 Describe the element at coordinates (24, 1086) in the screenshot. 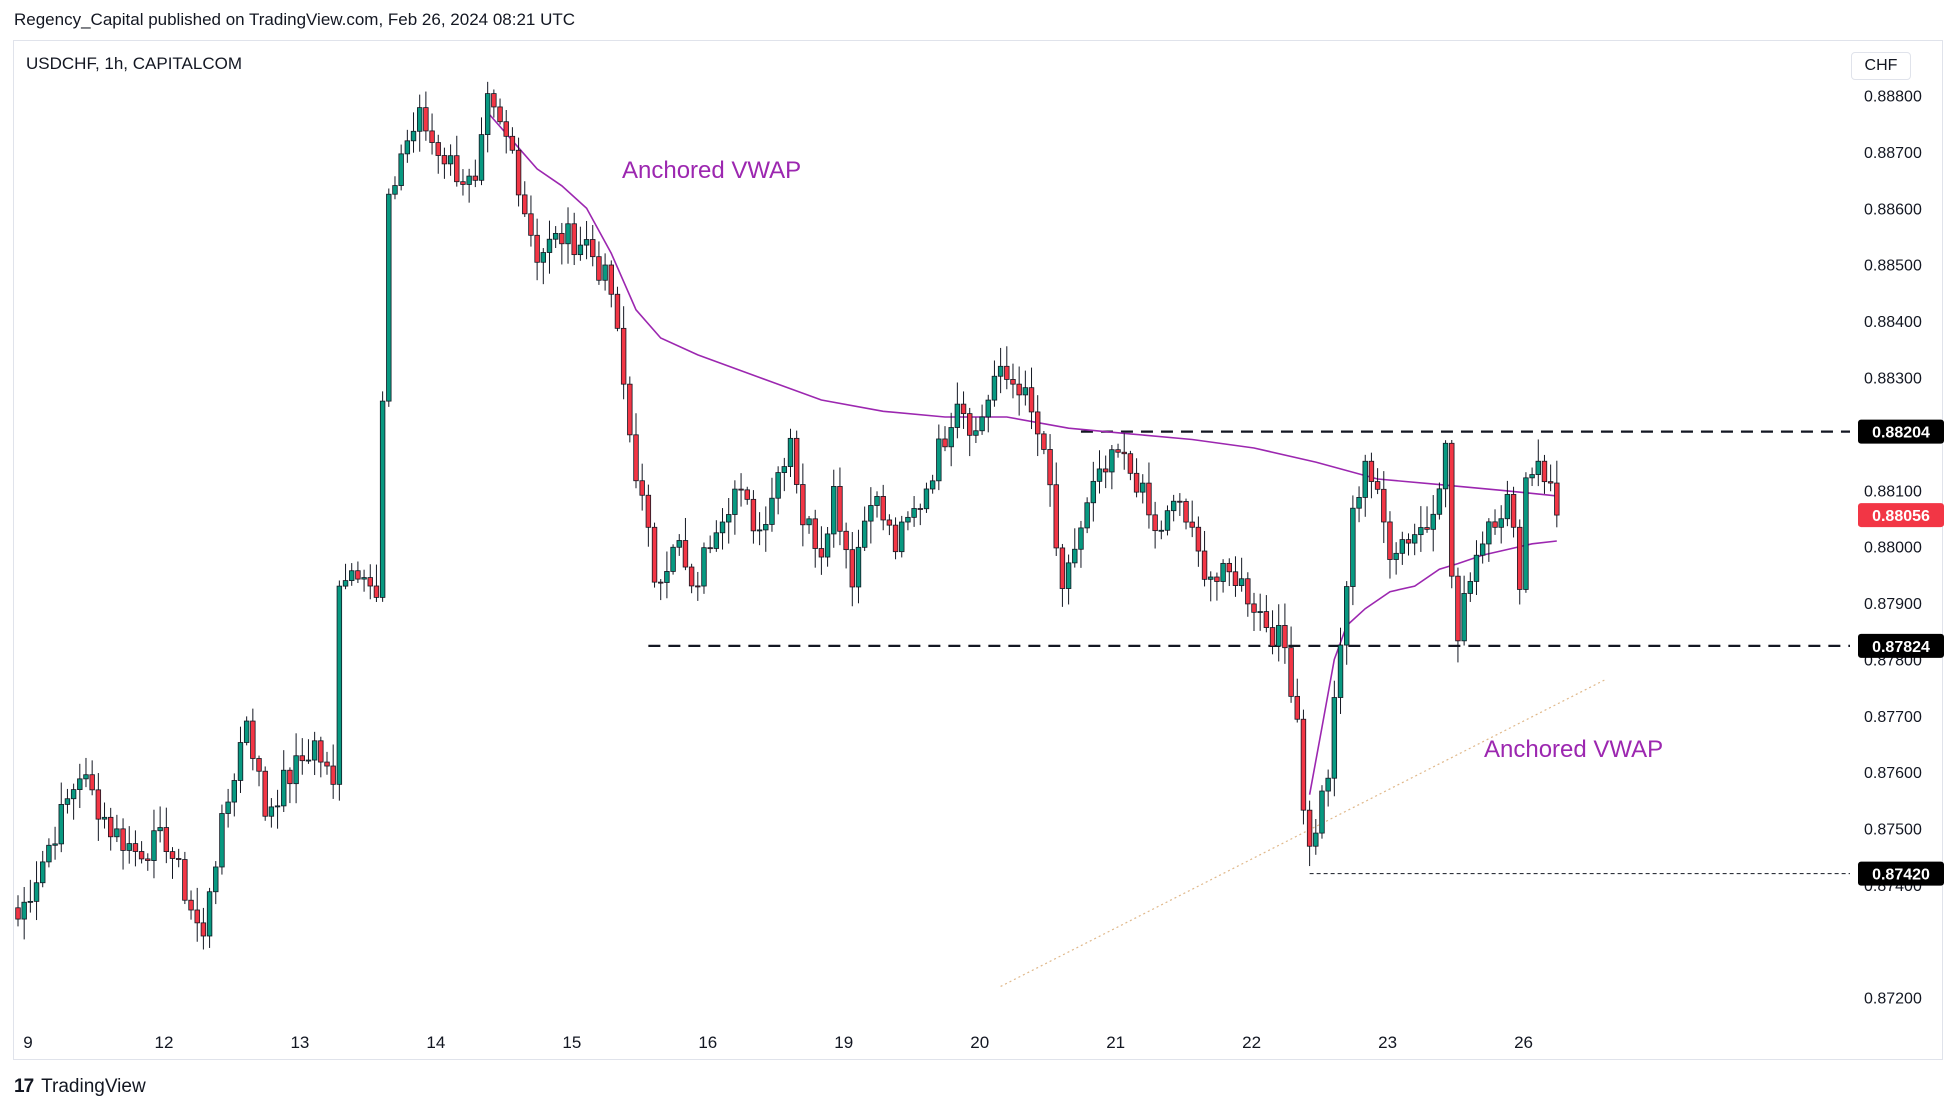

I see `tradingview-logo-icon: 17` at that location.